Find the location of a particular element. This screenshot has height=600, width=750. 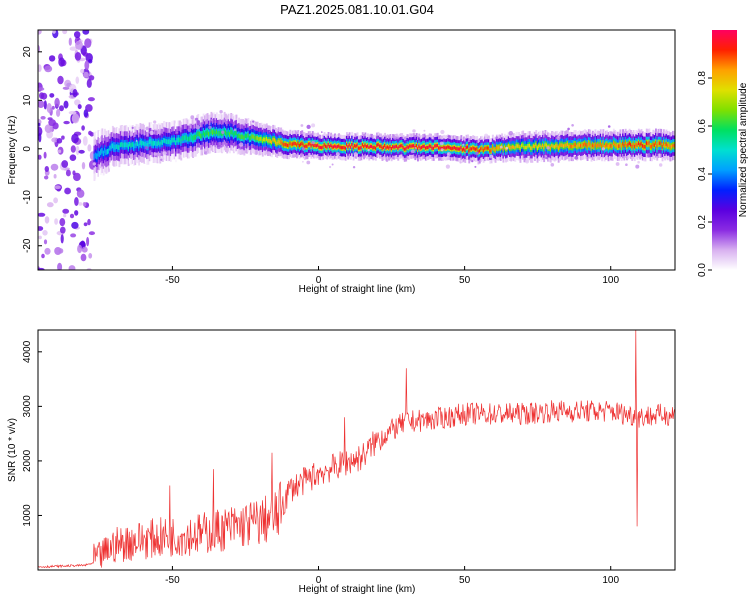

x-tick-label: 0 is located at coordinates (319, 280).